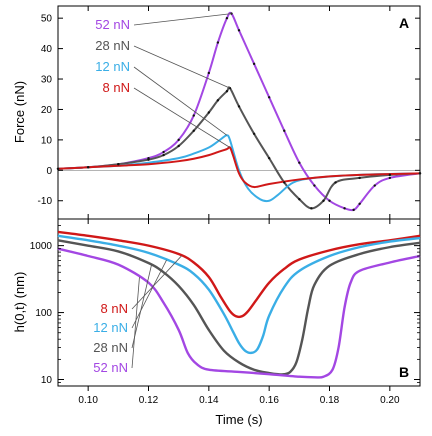 This screenshot has width=432, height=436. What do you see at coordinates (239, 168) in the screenshot?
I see `series-line-a-12-nn` at bounding box center [239, 168].